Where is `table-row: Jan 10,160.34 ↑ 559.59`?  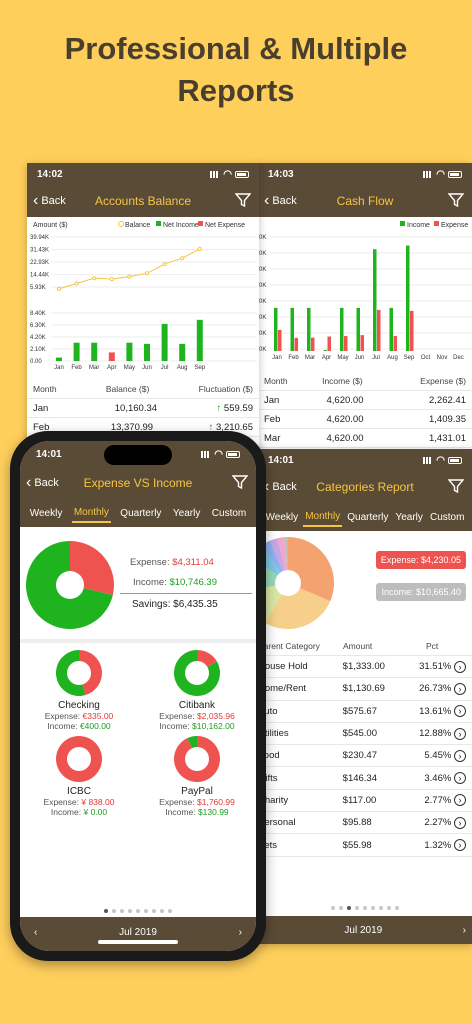 table-row: Jan 10,160.34 ↑ 559.59 is located at coordinates (143, 408).